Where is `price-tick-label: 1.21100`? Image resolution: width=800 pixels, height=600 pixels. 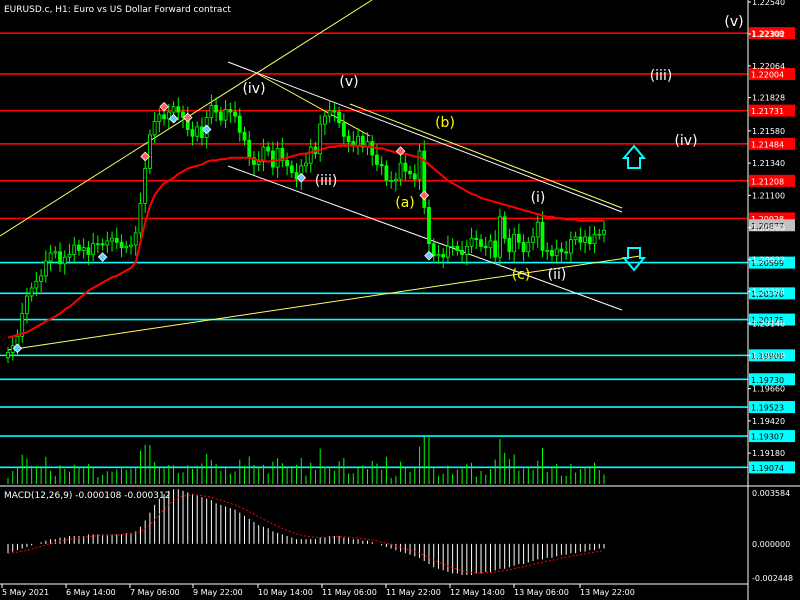
price-tick-label: 1.21100 is located at coordinates (768, 195).